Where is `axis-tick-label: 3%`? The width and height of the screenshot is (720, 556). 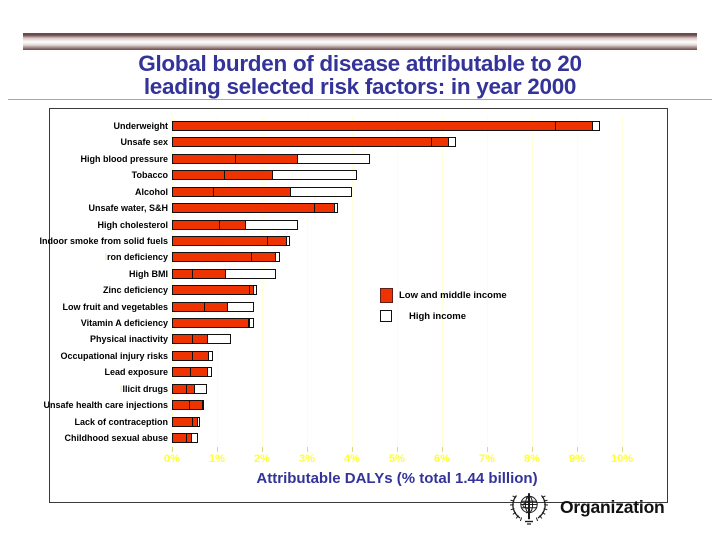
axis-tick-label: 3% is located at coordinates (307, 459).